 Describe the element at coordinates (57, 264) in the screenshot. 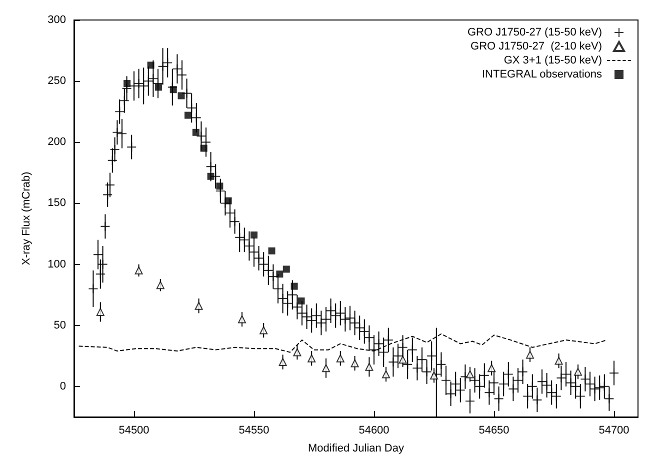

I see `y-tick-label: 100` at that location.